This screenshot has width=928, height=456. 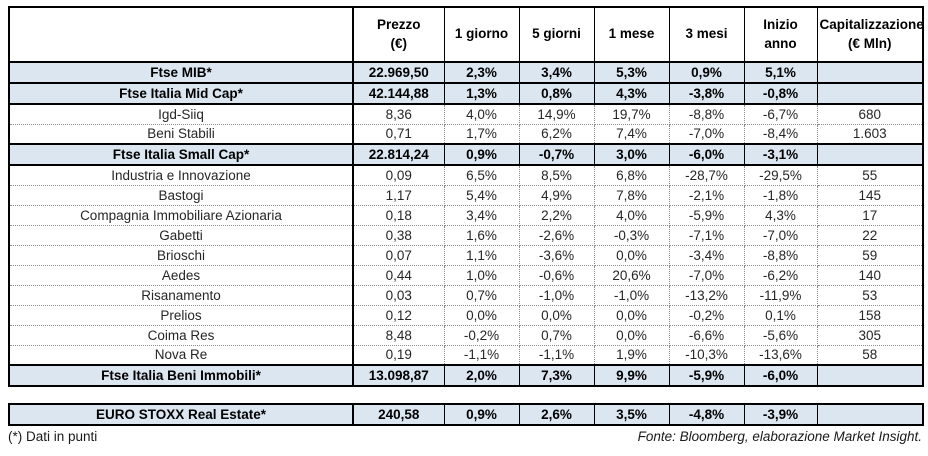 What do you see at coordinates (780, 195) in the screenshot?
I see `cell-inizio-anno: -1,8%` at bounding box center [780, 195].